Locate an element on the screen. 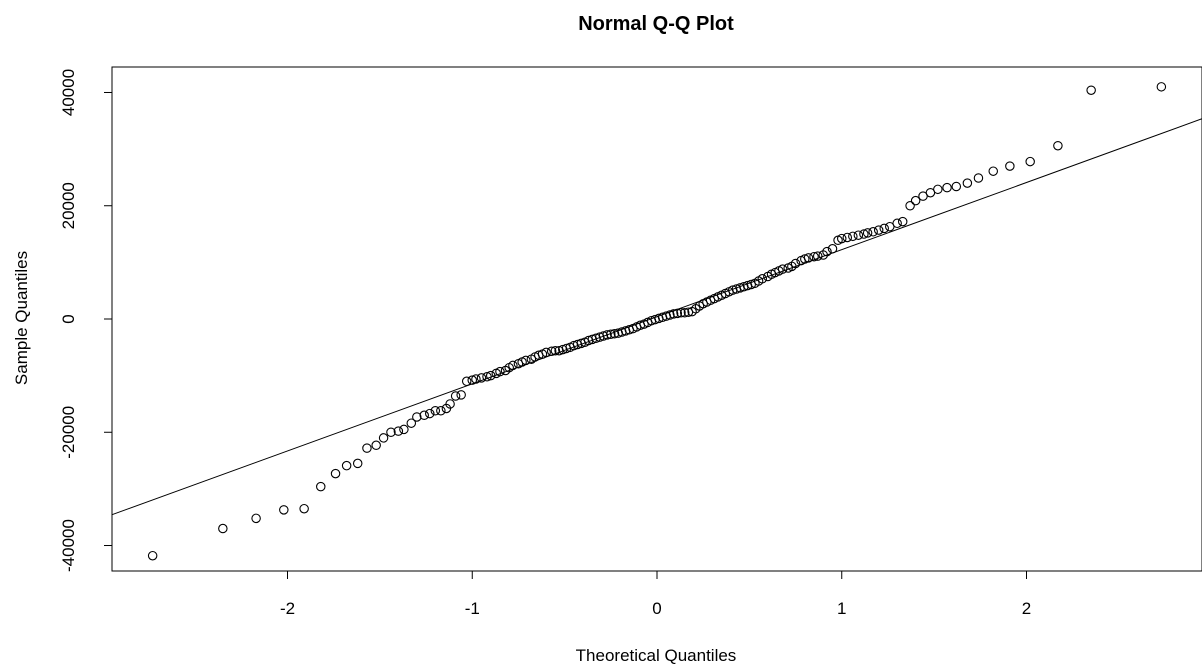  y-tick-label: -20000 is located at coordinates (68, 432).